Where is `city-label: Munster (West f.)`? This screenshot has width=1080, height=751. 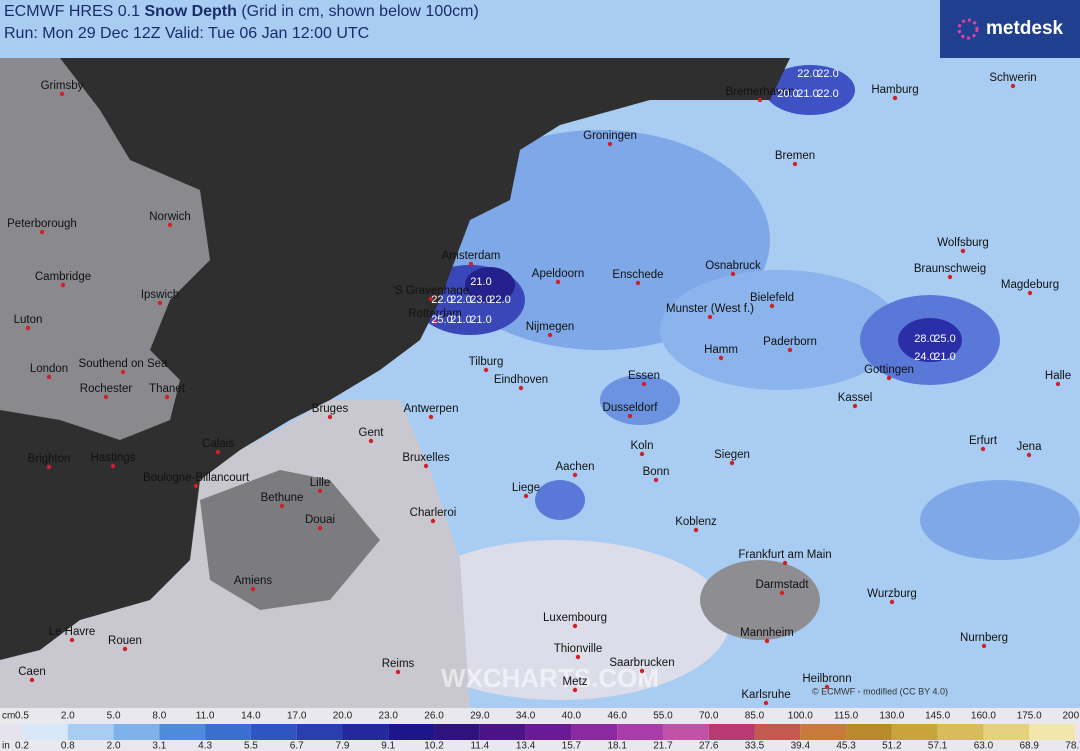 city-label: Munster (West f.) is located at coordinates (710, 309).